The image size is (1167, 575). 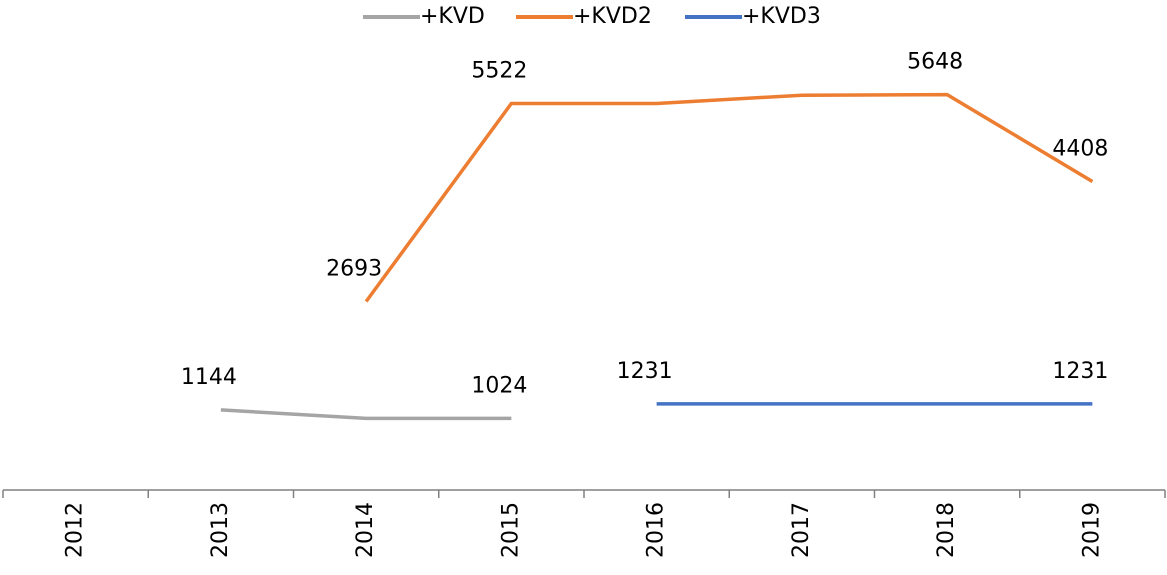 I want to click on data-label: 4408, so click(x=1080, y=148).